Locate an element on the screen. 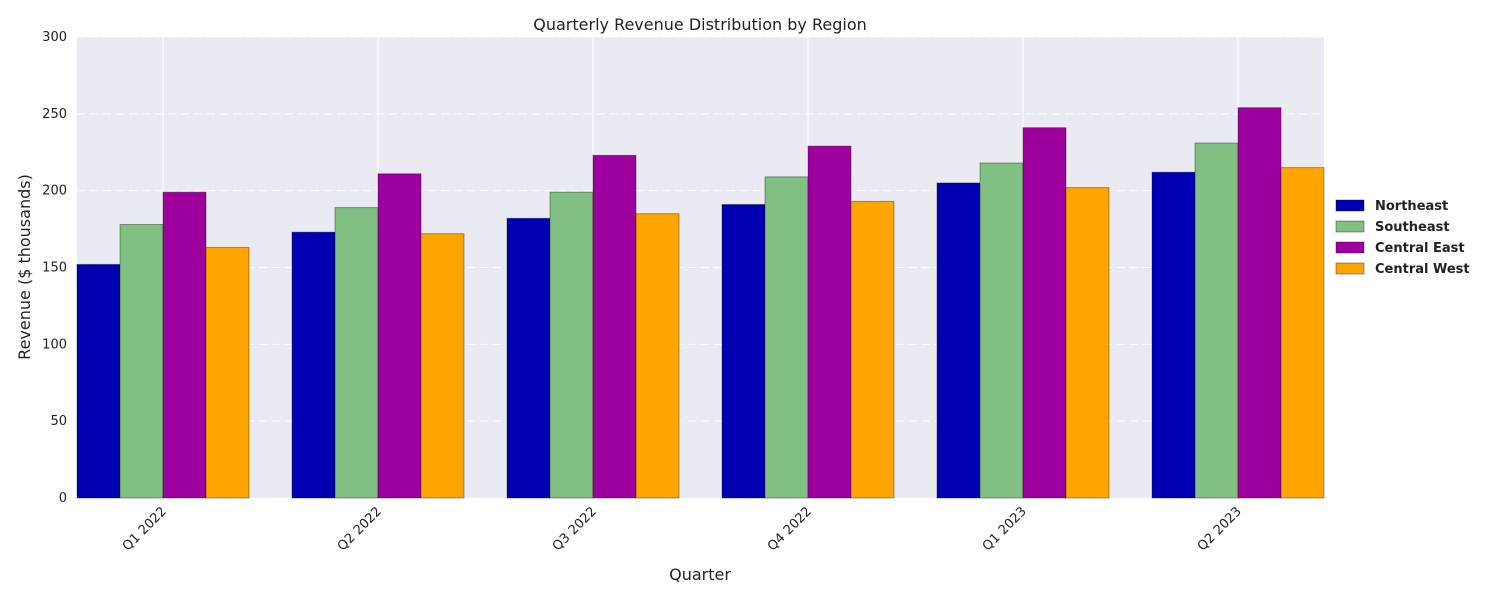  legend-label: Northeast is located at coordinates (1411, 206).